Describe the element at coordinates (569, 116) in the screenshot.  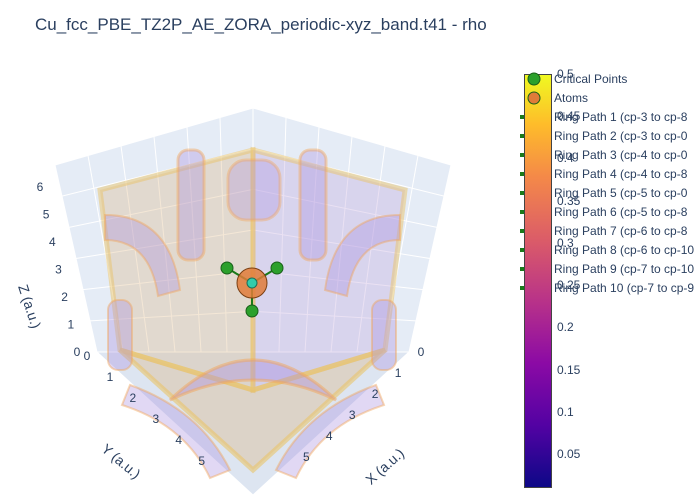
I see `colorbar-tick-label: 0.45` at that location.